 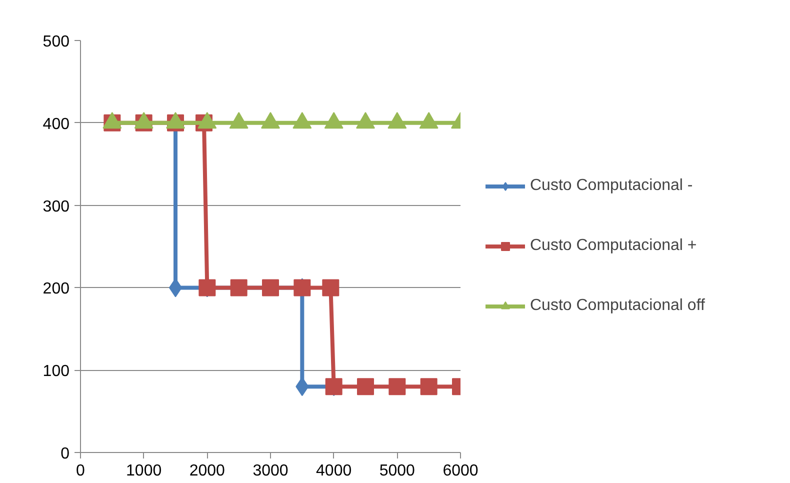 What do you see at coordinates (460, 471) in the screenshot?
I see `x-tick-label: 6000` at bounding box center [460, 471].